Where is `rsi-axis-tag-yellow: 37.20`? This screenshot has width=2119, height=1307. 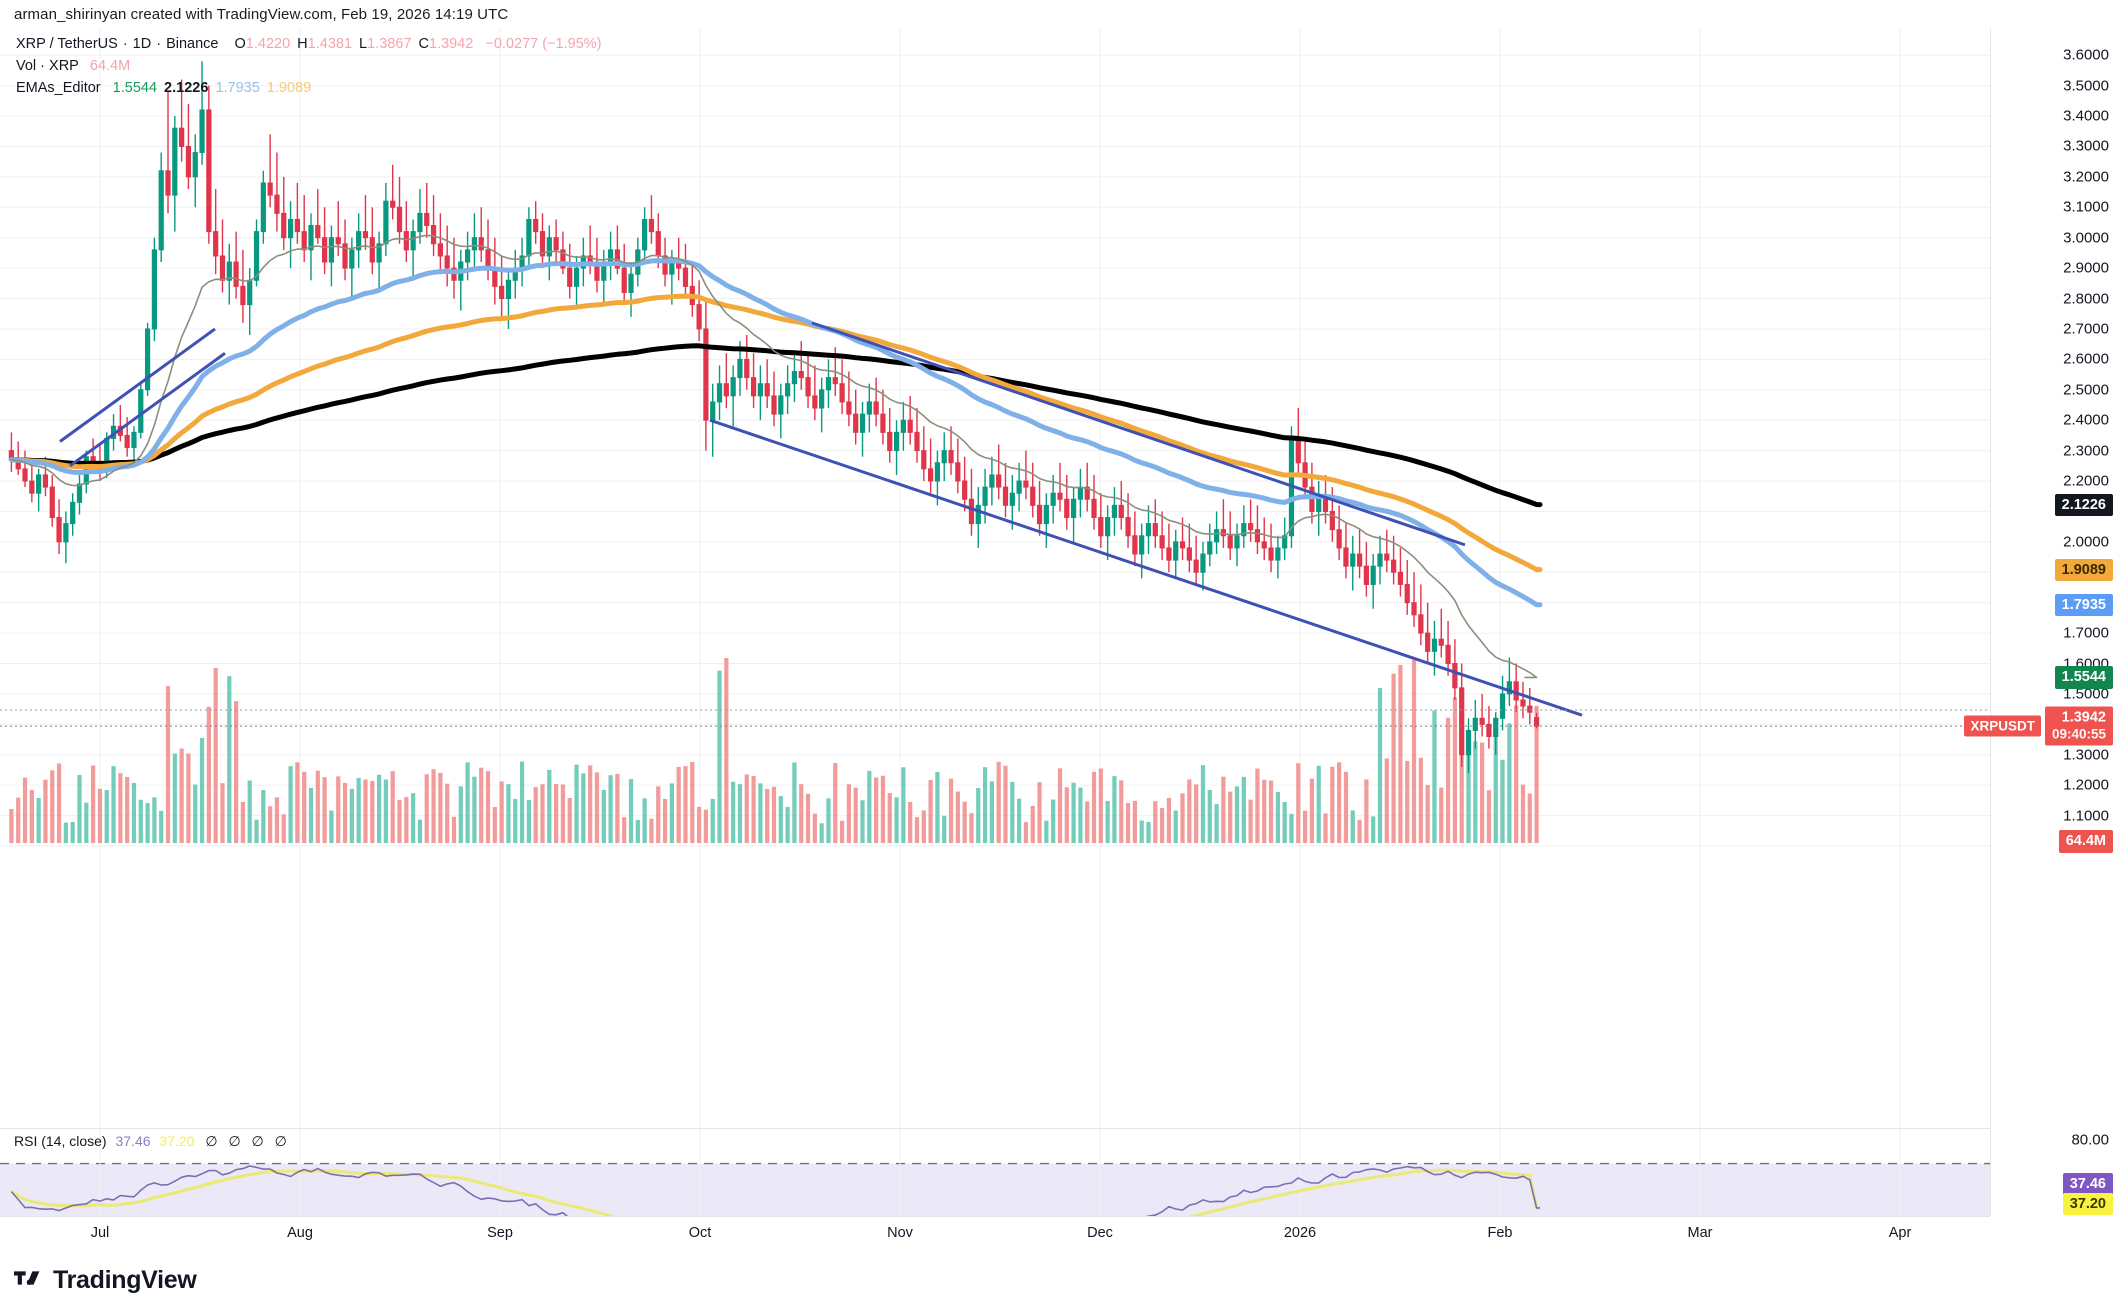
rsi-axis-tag-yellow: 37.20 is located at coordinates (2087, 1204).